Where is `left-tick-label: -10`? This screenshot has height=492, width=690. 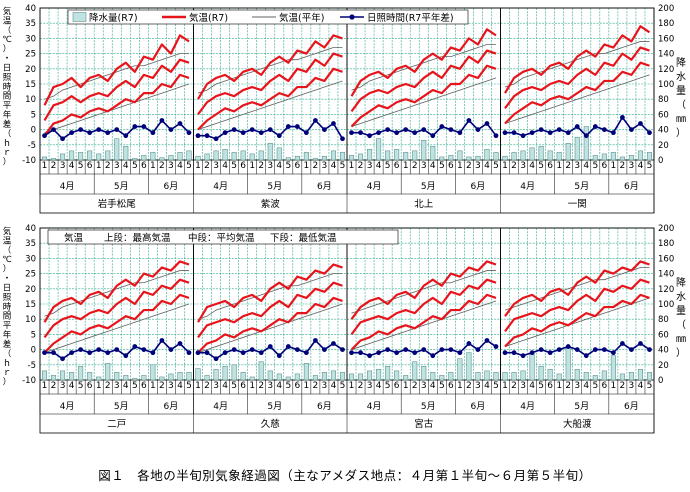
left-tick-label: -10 is located at coordinates (29, 161).